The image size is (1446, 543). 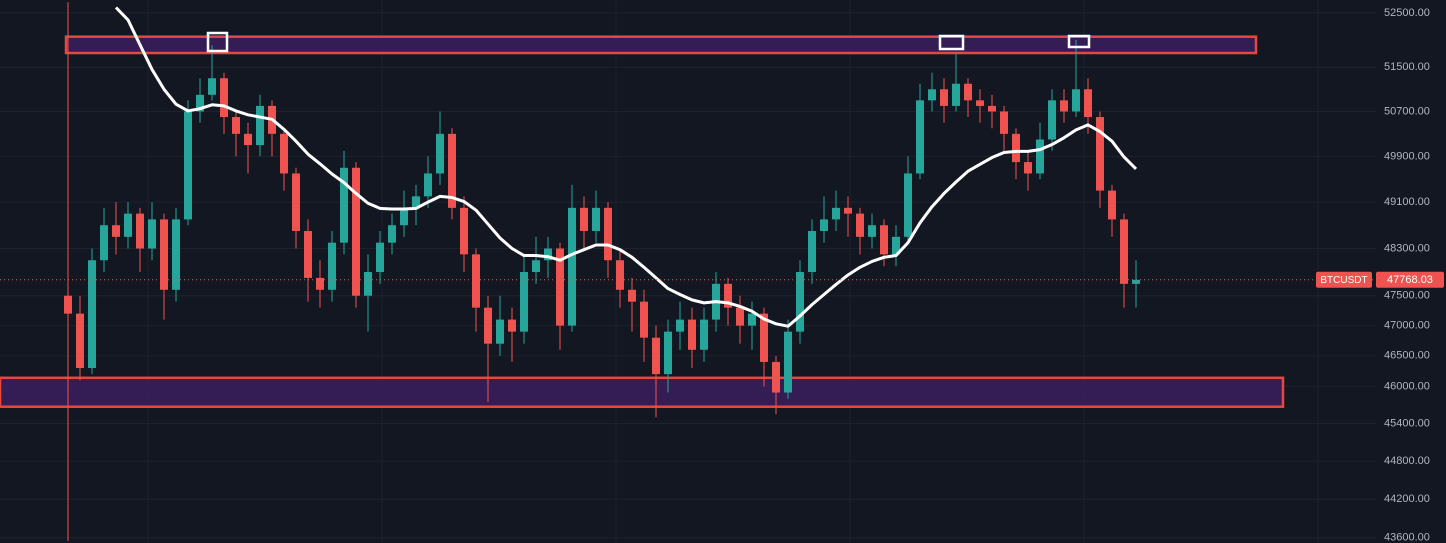 What do you see at coordinates (1407, 111) in the screenshot?
I see `y-tick-label: 50700.00` at bounding box center [1407, 111].